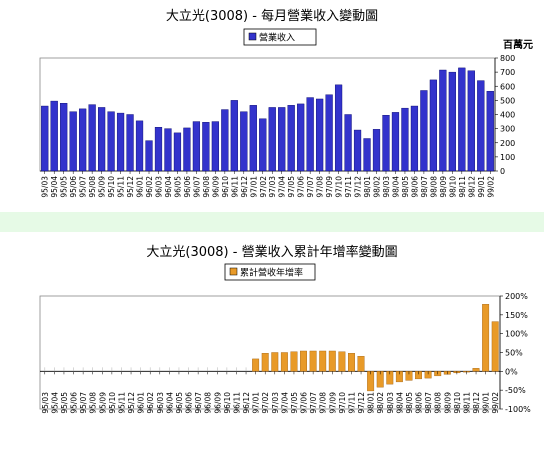 Image resolution: width=544 pixels, height=453 pixels. I want to click on x-tick-label: 98/10, so click(457, 403).